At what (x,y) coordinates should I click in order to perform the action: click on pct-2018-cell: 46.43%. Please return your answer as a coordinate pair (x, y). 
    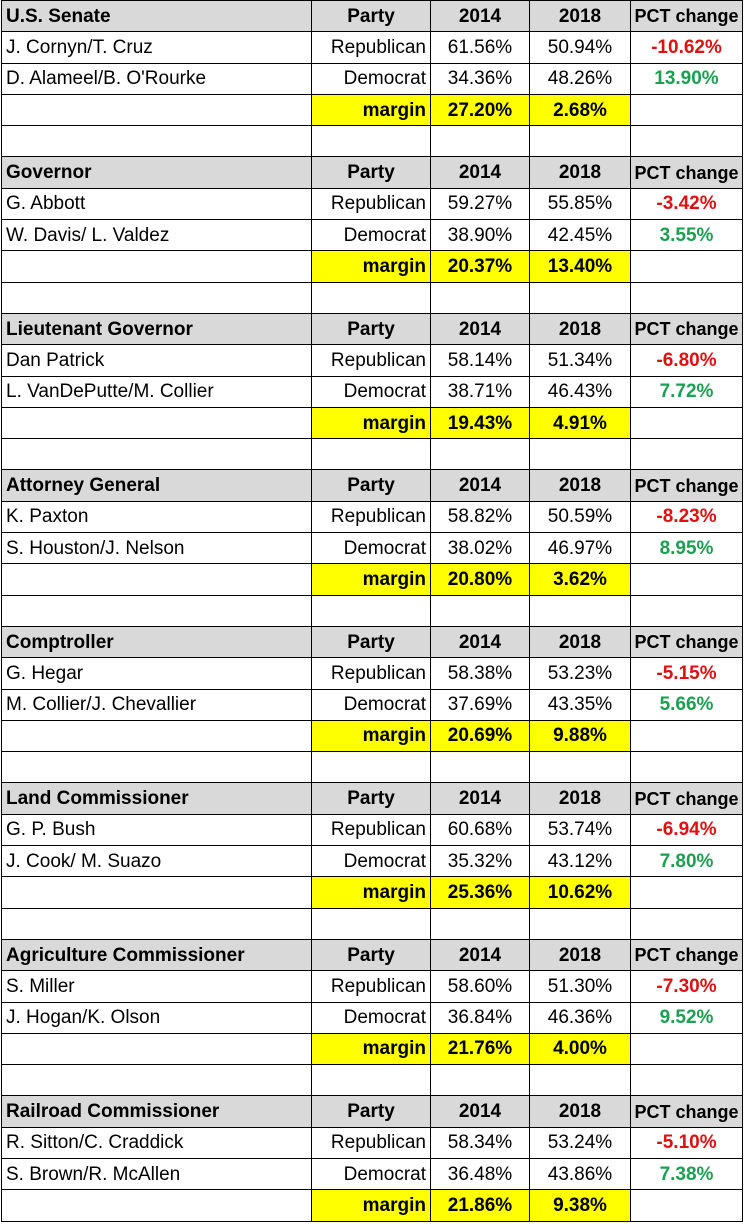
    Looking at the image, I should click on (580, 391).